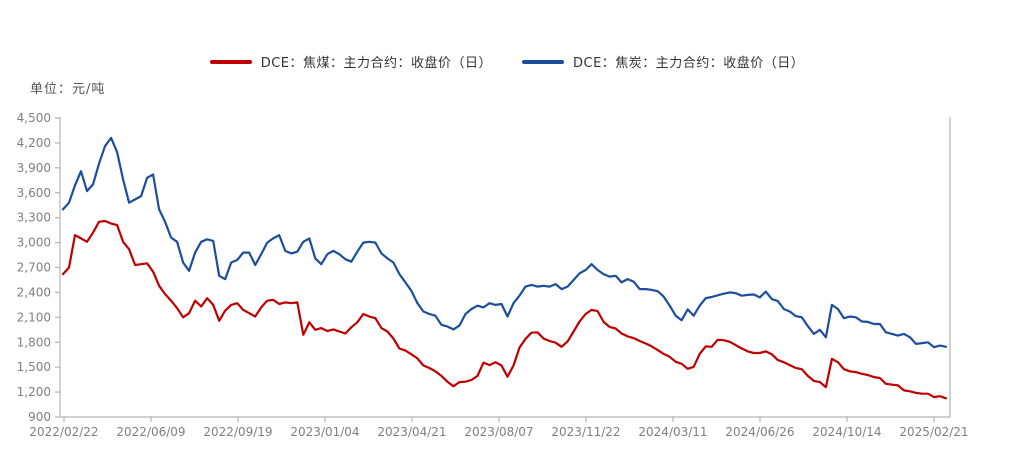 The height and width of the screenshot is (461, 1014). I want to click on x-tick-label: 2024/06/26, so click(759, 432).